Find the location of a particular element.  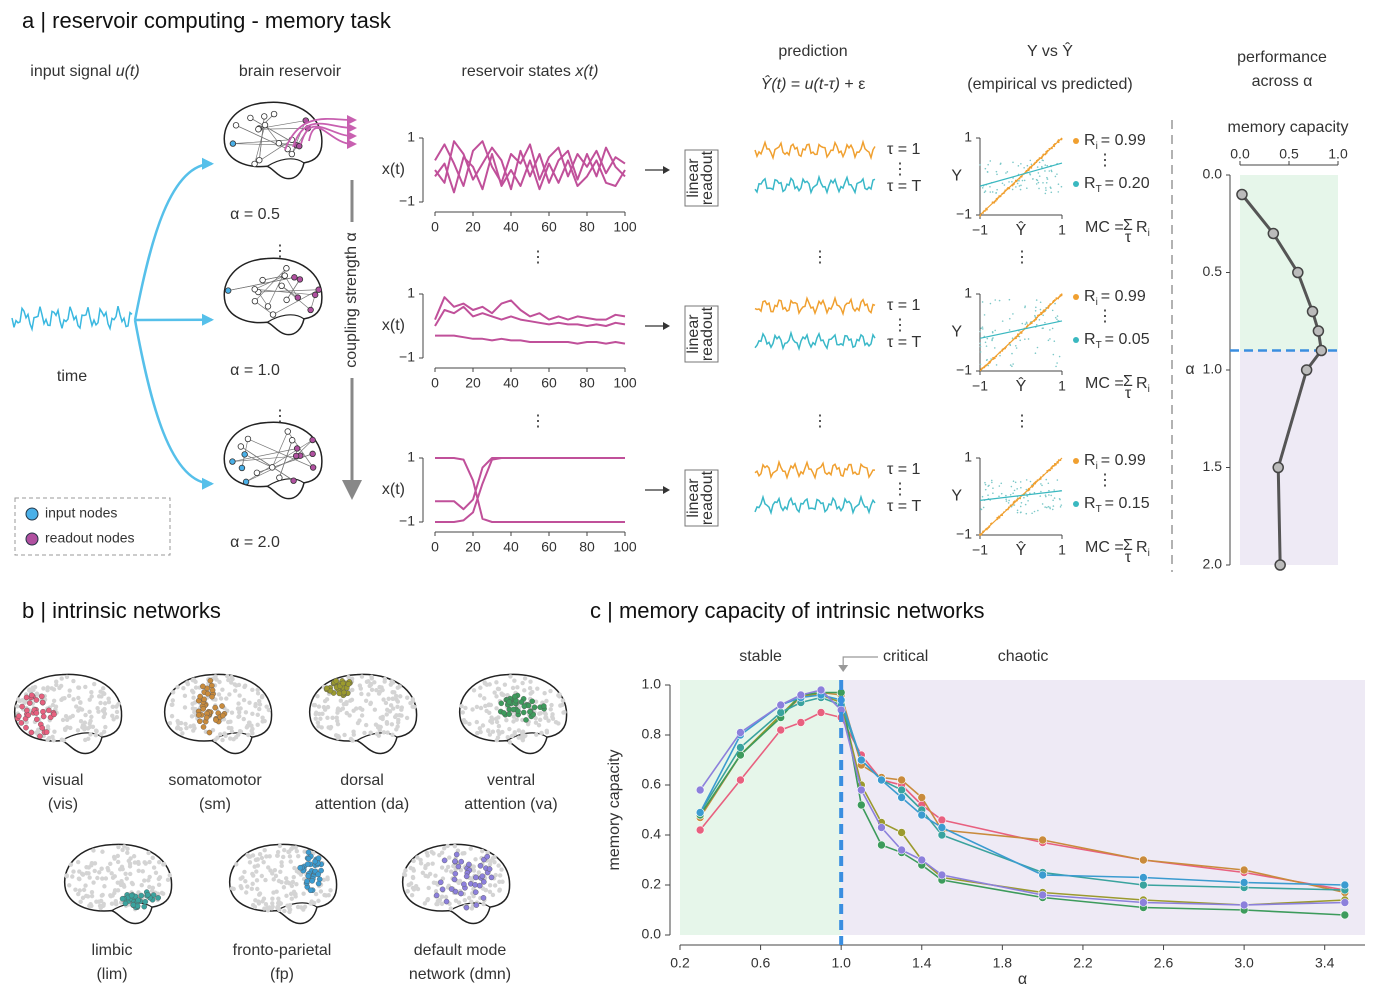

r-symbol: R is located at coordinates (1090, 183).